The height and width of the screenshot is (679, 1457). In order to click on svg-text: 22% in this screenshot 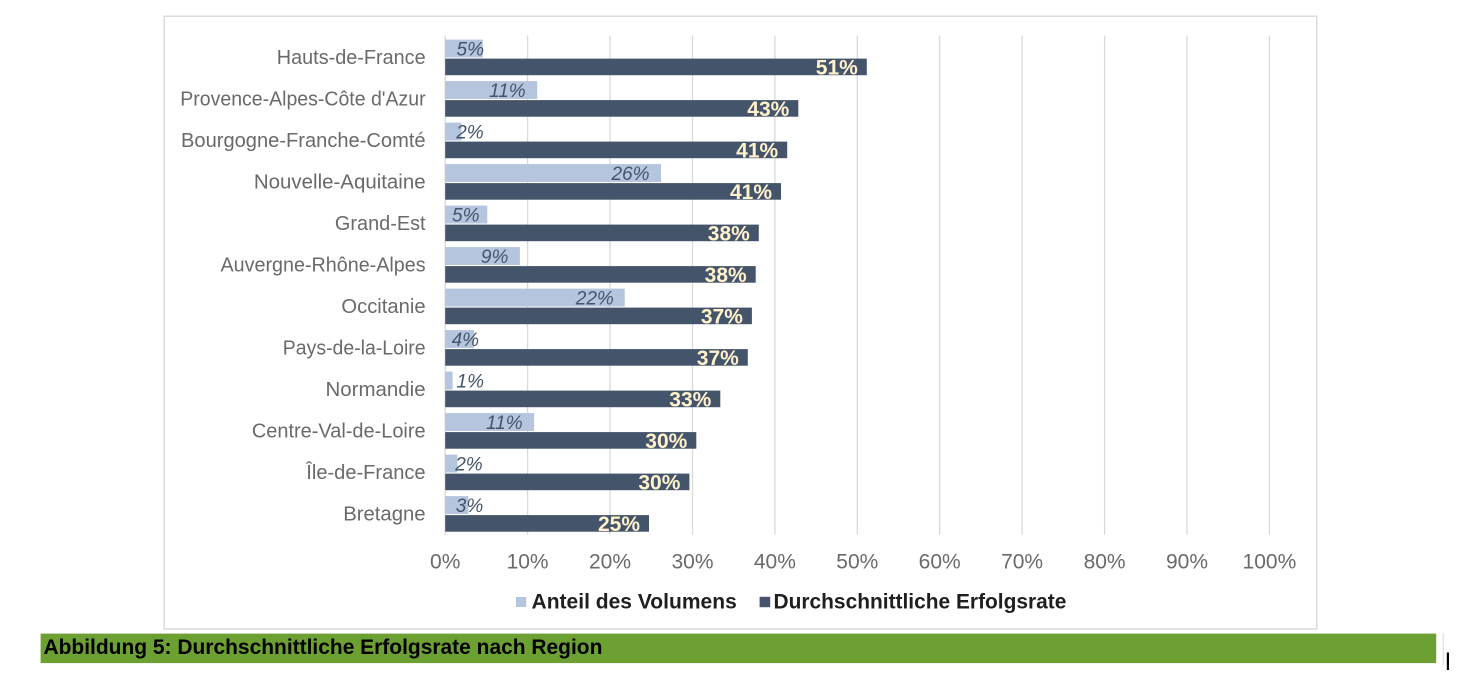, I will do `click(594, 298)`.